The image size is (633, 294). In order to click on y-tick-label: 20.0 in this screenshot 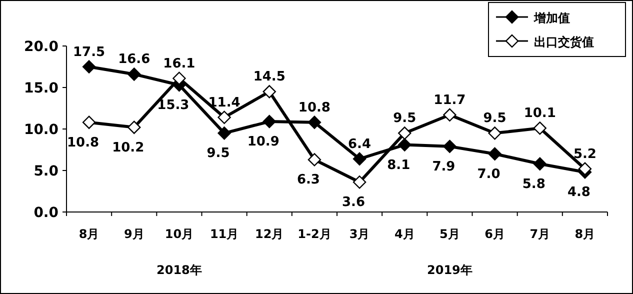, I will do `click(41, 47)`.